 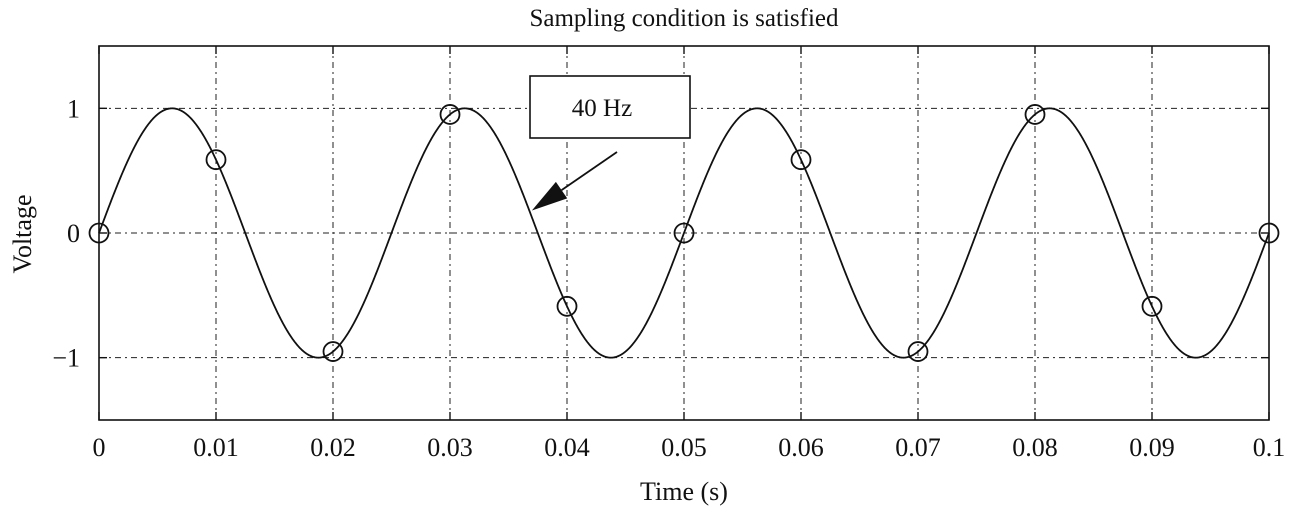 What do you see at coordinates (801, 447) in the screenshot?
I see `x-tick-label: 0.06` at bounding box center [801, 447].